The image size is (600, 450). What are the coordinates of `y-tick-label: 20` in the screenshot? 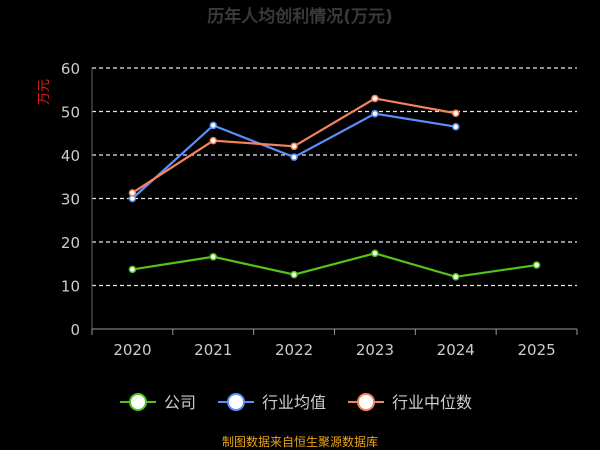 It's located at (70, 243).